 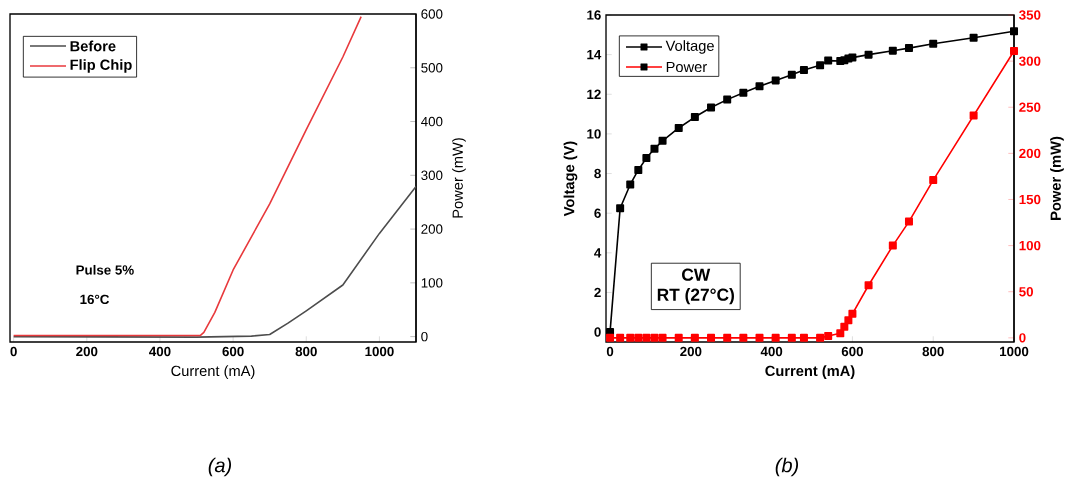 What do you see at coordinates (686, 67) in the screenshot?
I see `legend-label: Power` at bounding box center [686, 67].